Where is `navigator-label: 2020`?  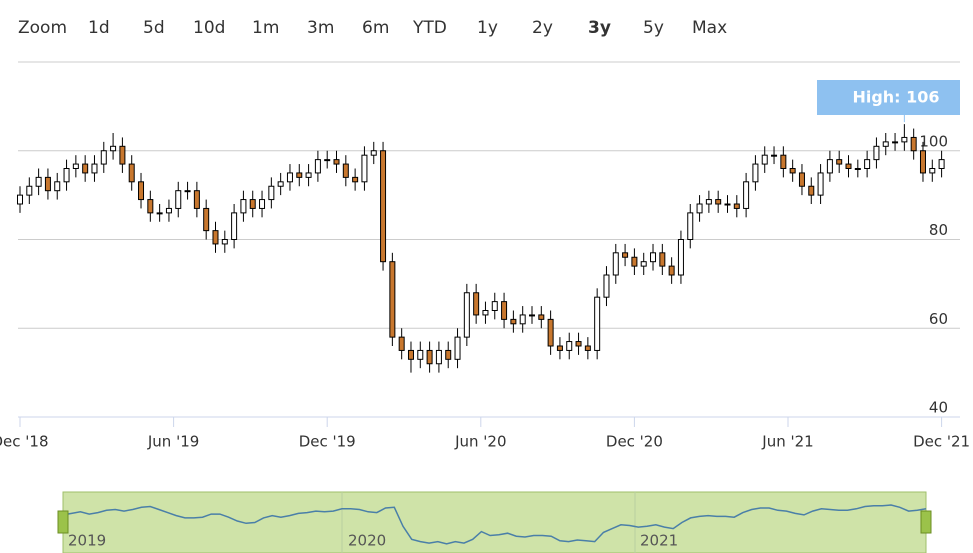
navigator-label: 2020 is located at coordinates (367, 541).